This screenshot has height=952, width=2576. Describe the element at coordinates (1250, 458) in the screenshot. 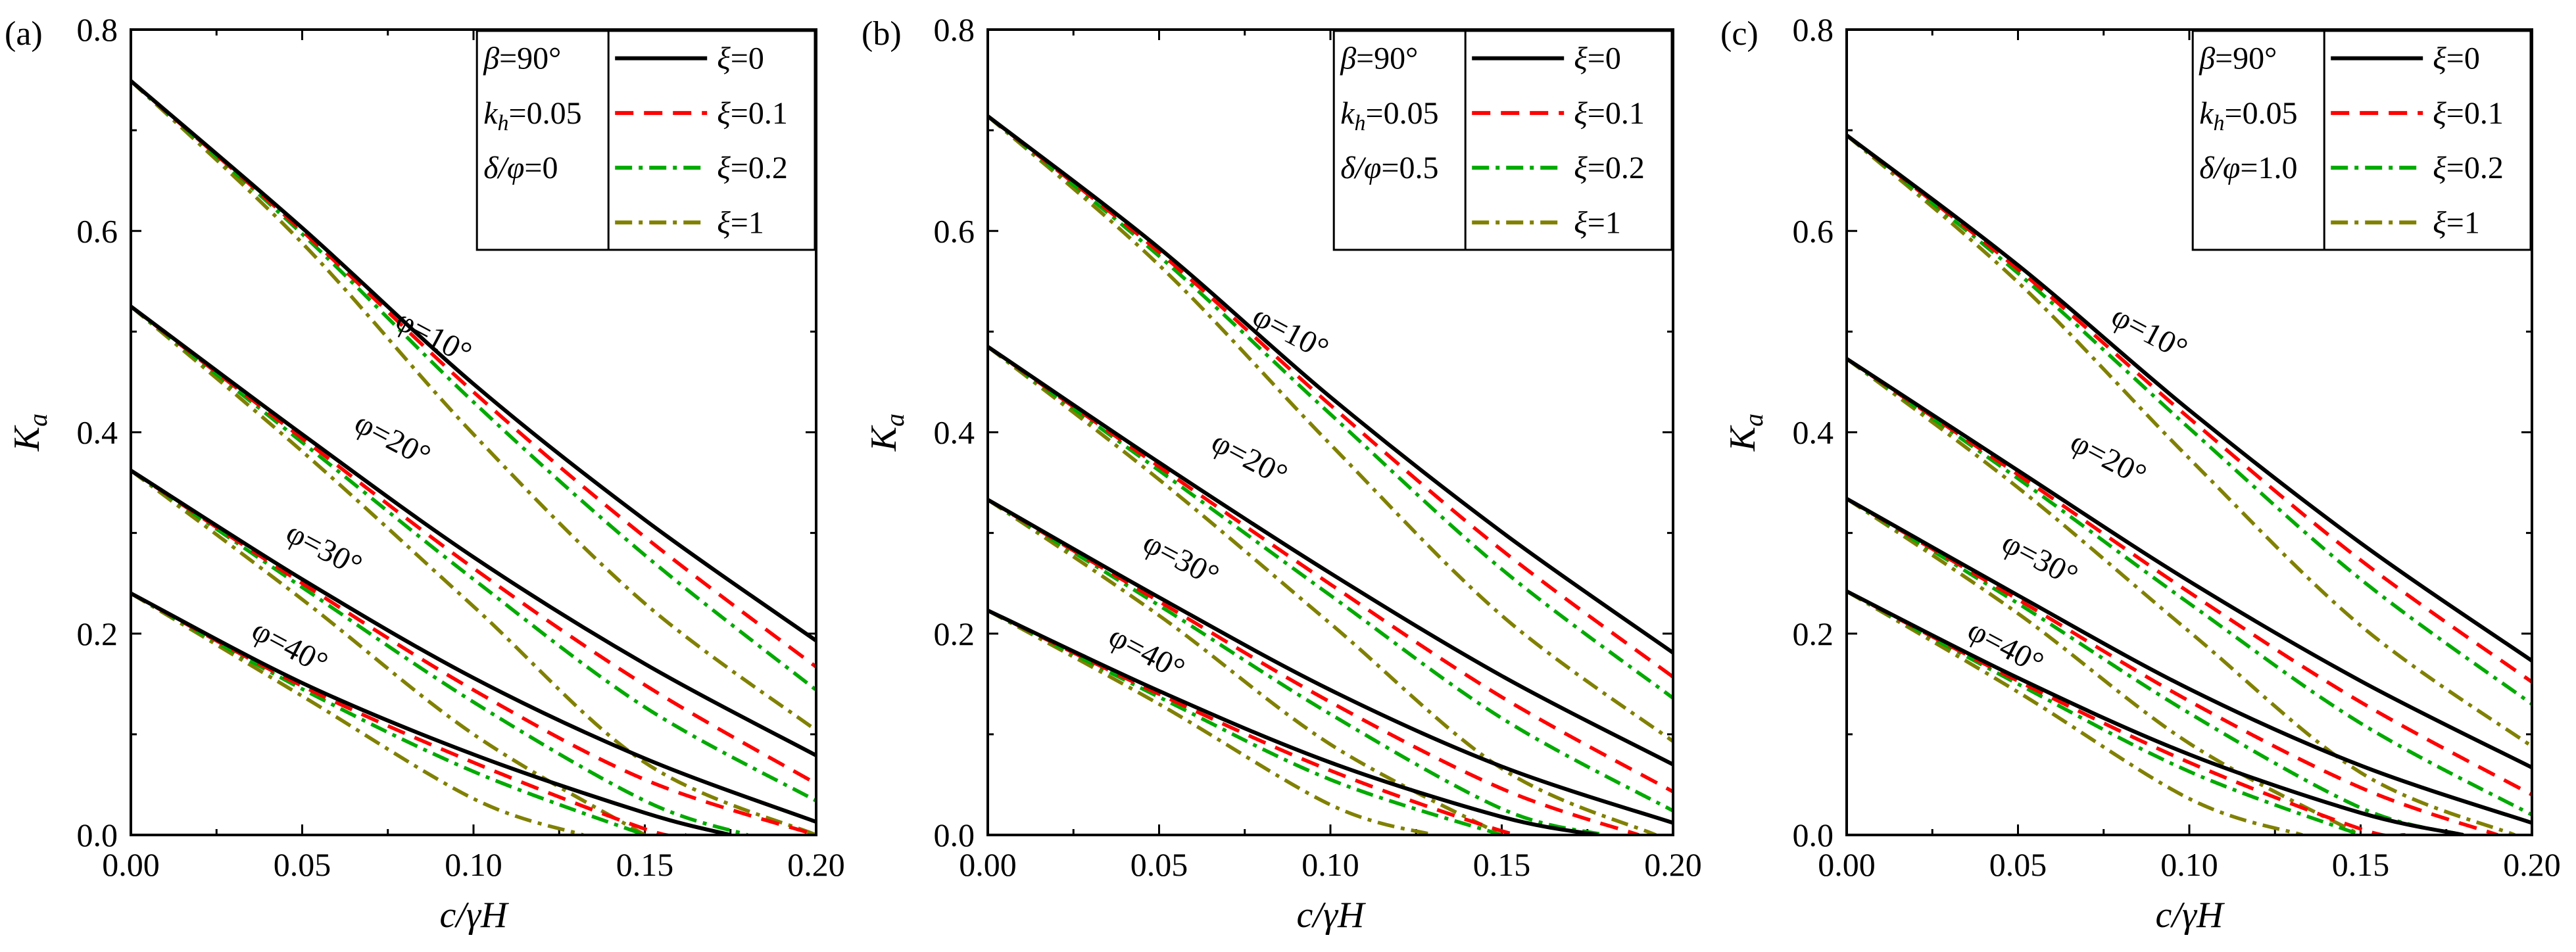

I see `curve-label: φ=20°` at that location.